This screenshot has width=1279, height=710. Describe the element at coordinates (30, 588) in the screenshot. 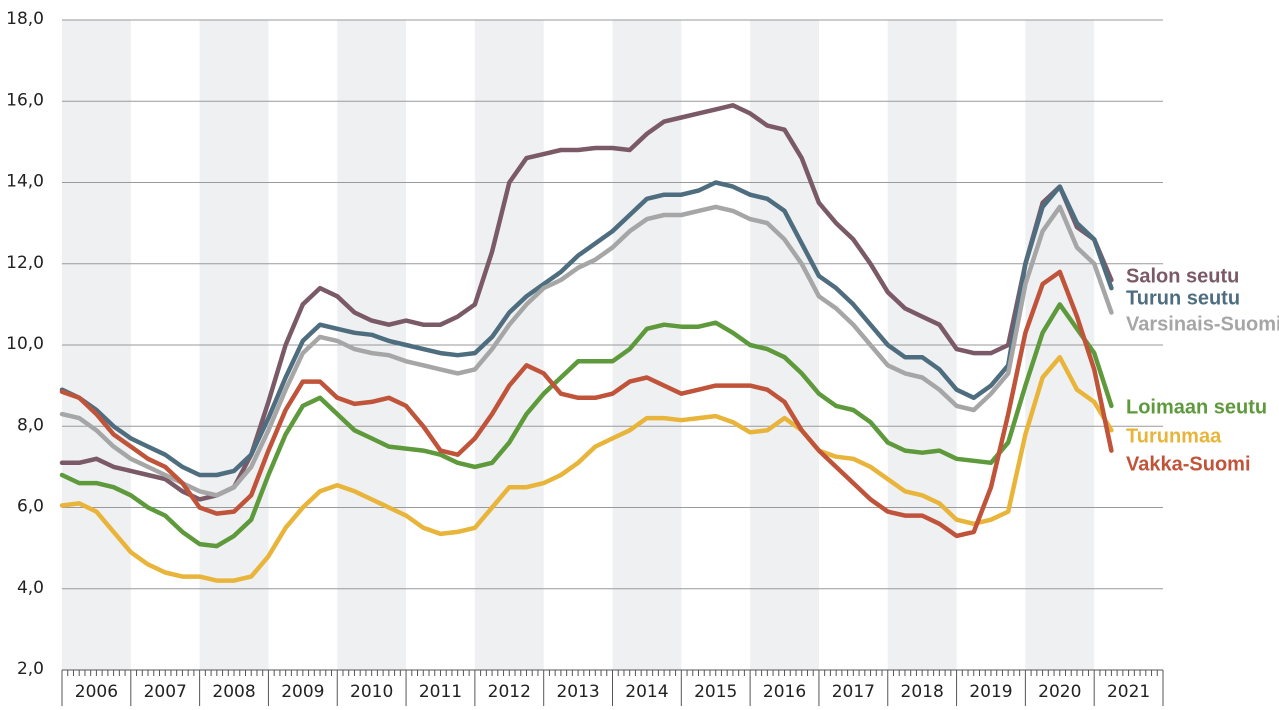

I see `y-tick-label: 4,0` at that location.